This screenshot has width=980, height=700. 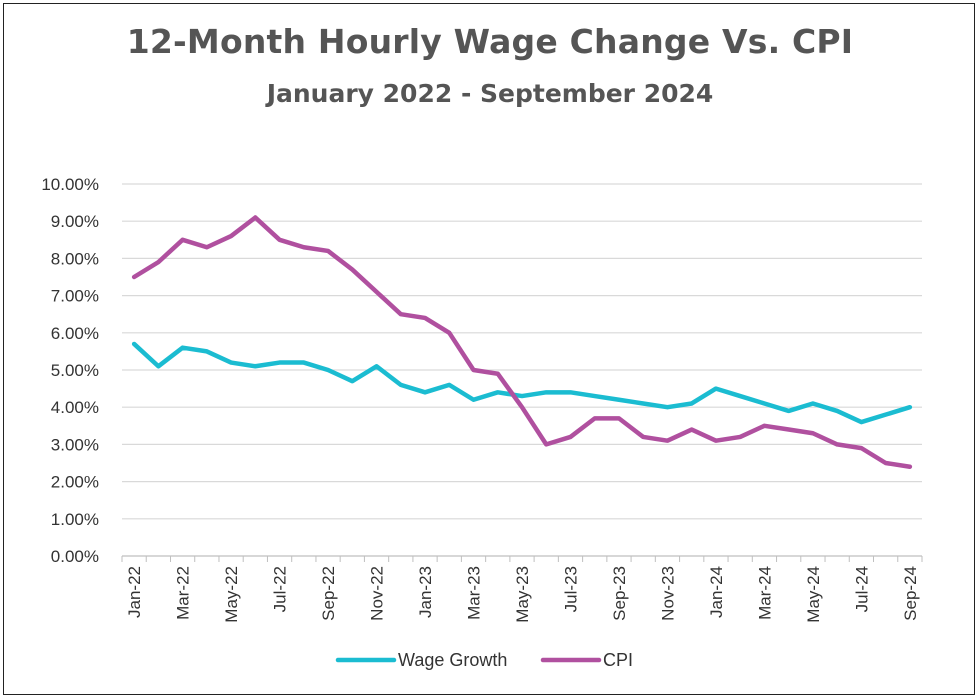 What do you see at coordinates (75, 333) in the screenshot?
I see `y-tick-label: 6.00%` at bounding box center [75, 333].